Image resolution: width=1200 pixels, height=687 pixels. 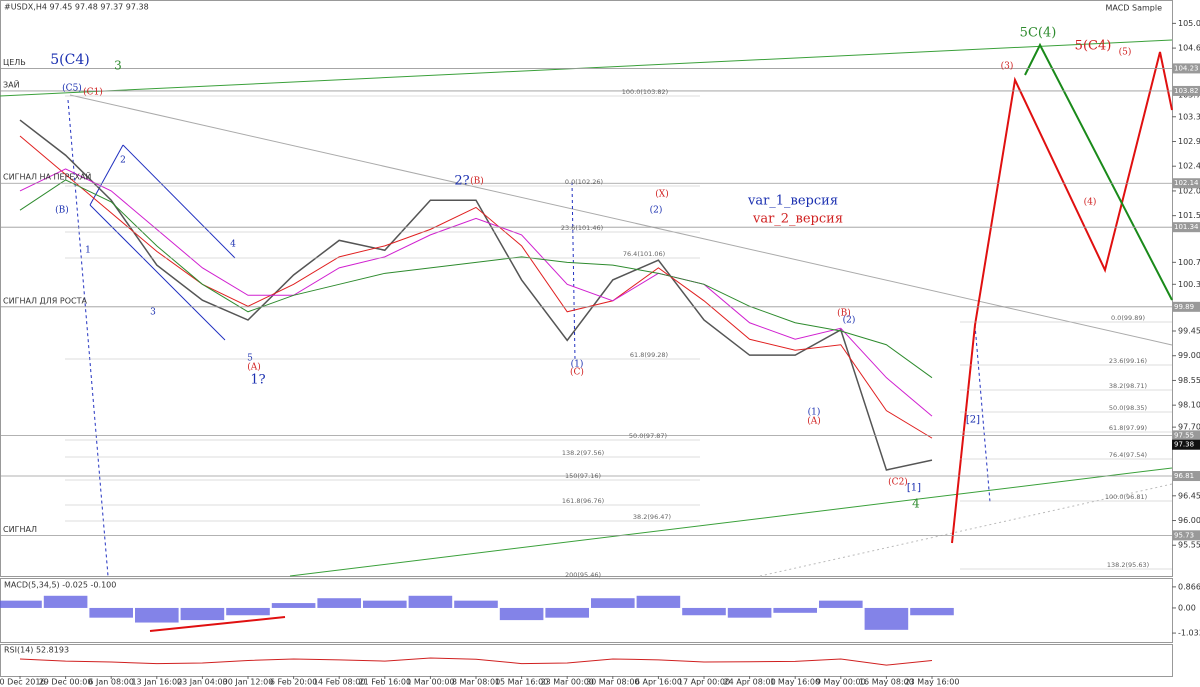 What do you see at coordinates (583, 476) in the screenshot?
I see `fib-label: 150(97.16)` at bounding box center [583, 476].